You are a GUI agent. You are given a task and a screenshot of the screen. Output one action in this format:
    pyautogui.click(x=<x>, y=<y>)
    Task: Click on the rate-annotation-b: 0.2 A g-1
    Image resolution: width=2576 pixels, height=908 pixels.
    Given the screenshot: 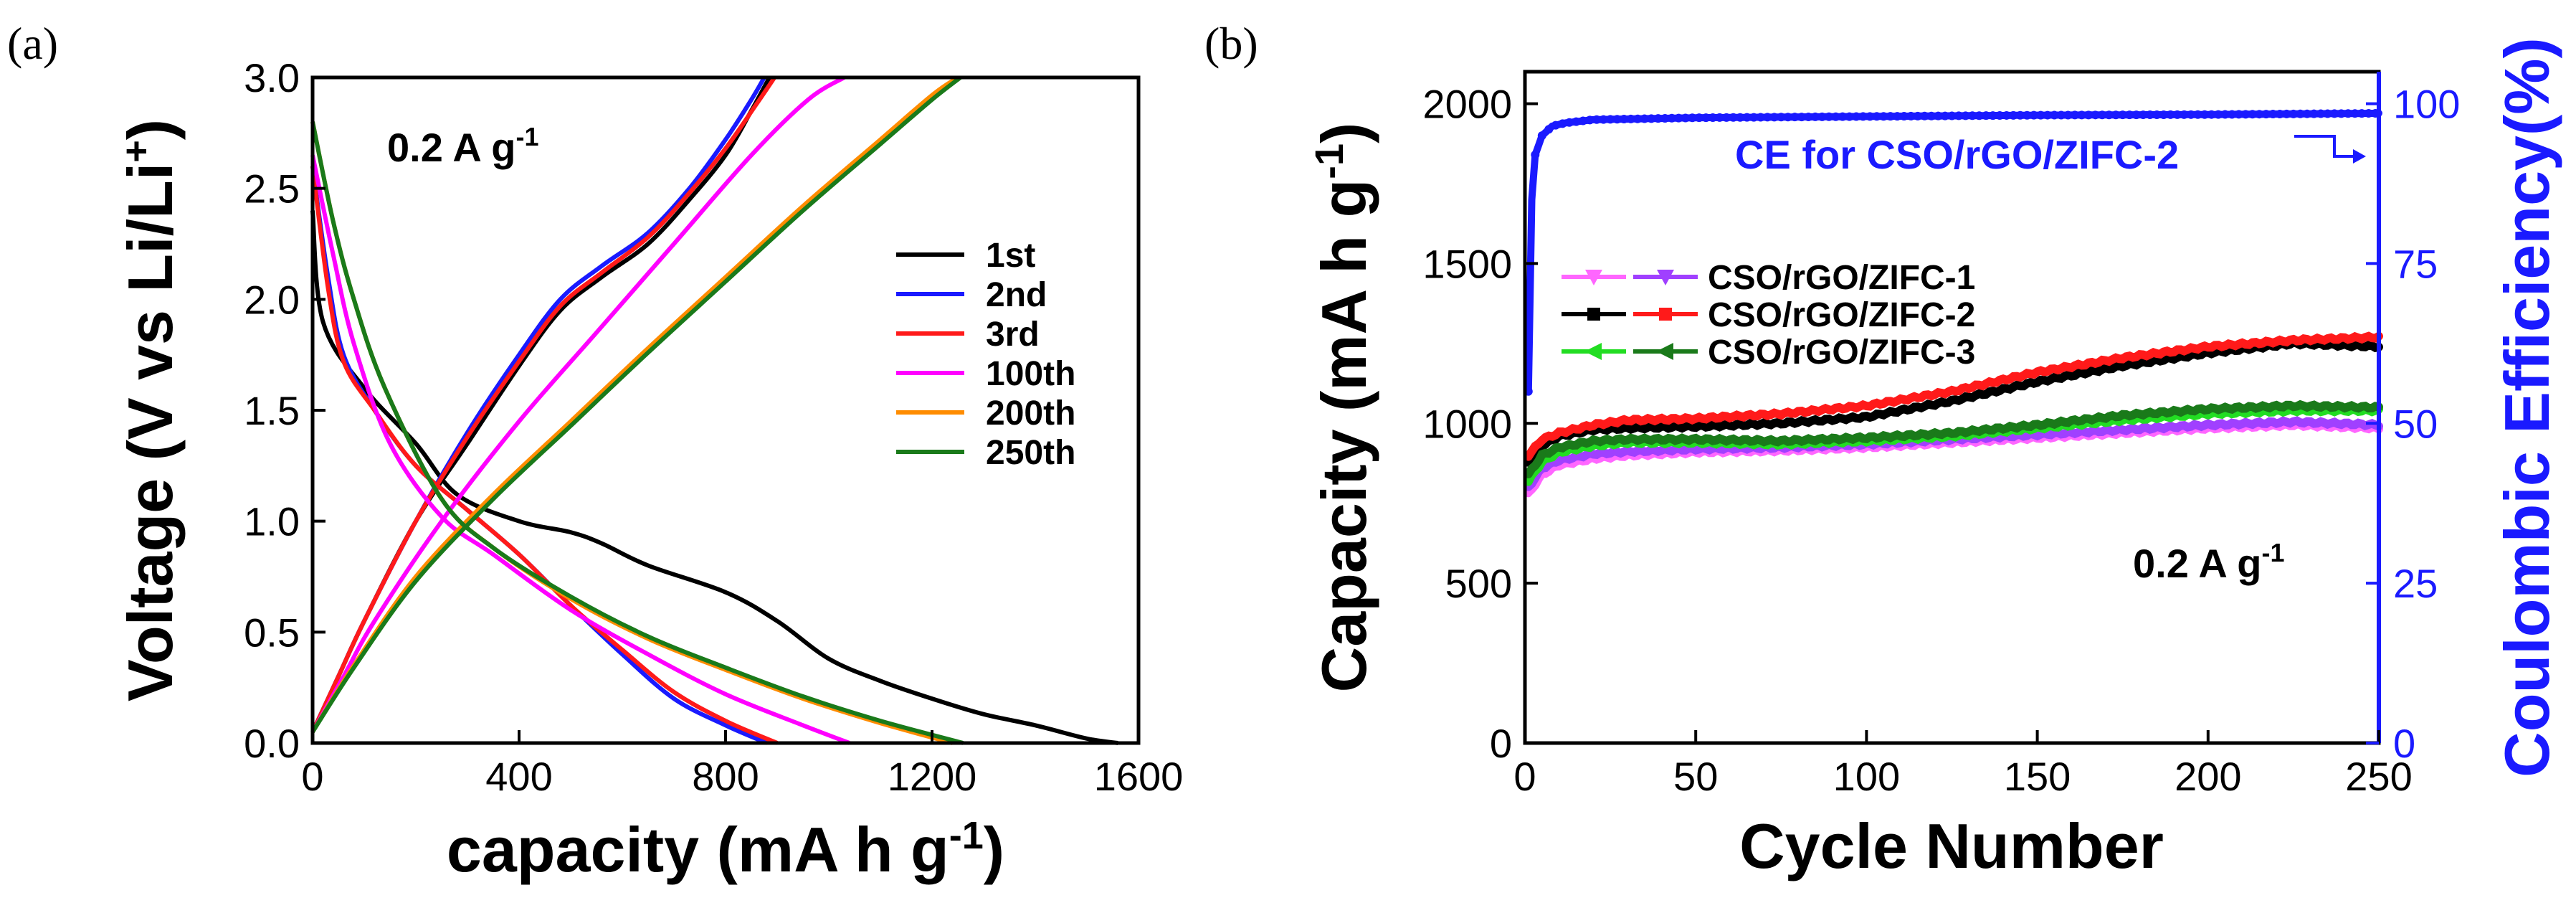 What is the action you would take?
    pyautogui.click(x=2208, y=562)
    